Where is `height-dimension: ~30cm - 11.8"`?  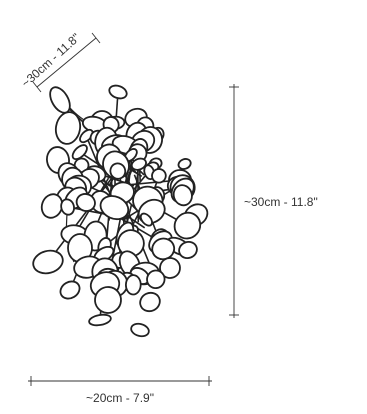
height-dimension: ~30cm - 11.8" is located at coordinates (273, 201).